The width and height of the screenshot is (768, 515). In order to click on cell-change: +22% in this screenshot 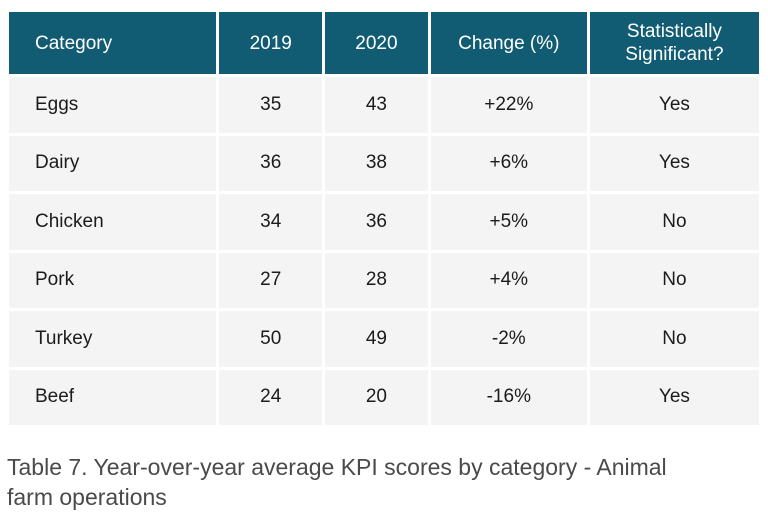, I will do `click(508, 105)`.